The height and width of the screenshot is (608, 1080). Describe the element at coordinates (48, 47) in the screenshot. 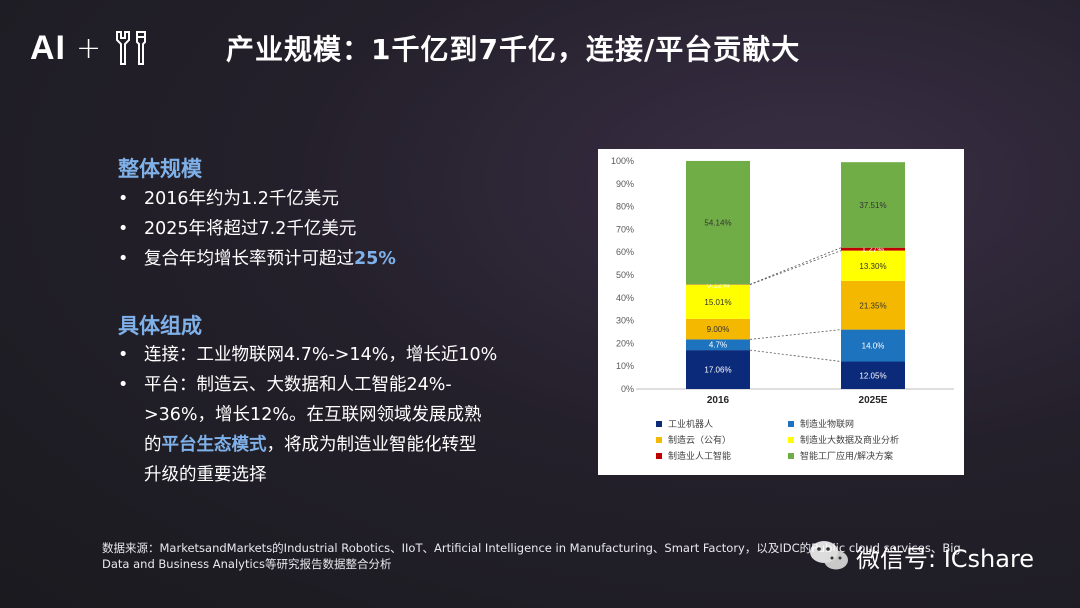

I see `logo-ai-text: AI` at that location.